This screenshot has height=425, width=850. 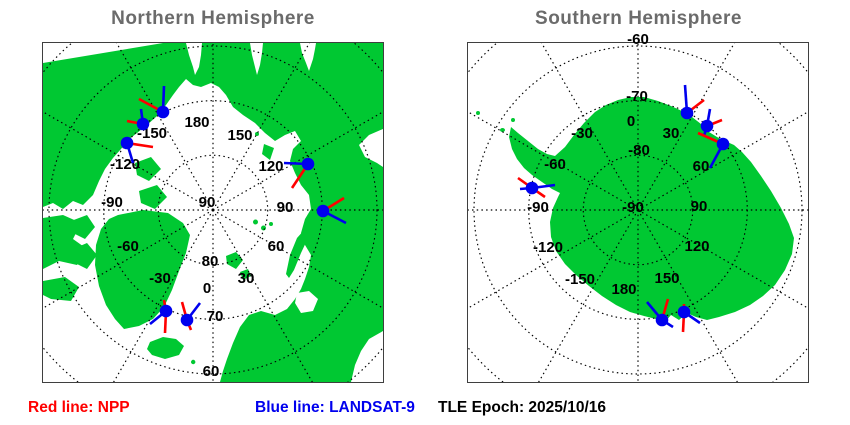 I want to click on grid-tick-label: -150, so click(x=580, y=279).